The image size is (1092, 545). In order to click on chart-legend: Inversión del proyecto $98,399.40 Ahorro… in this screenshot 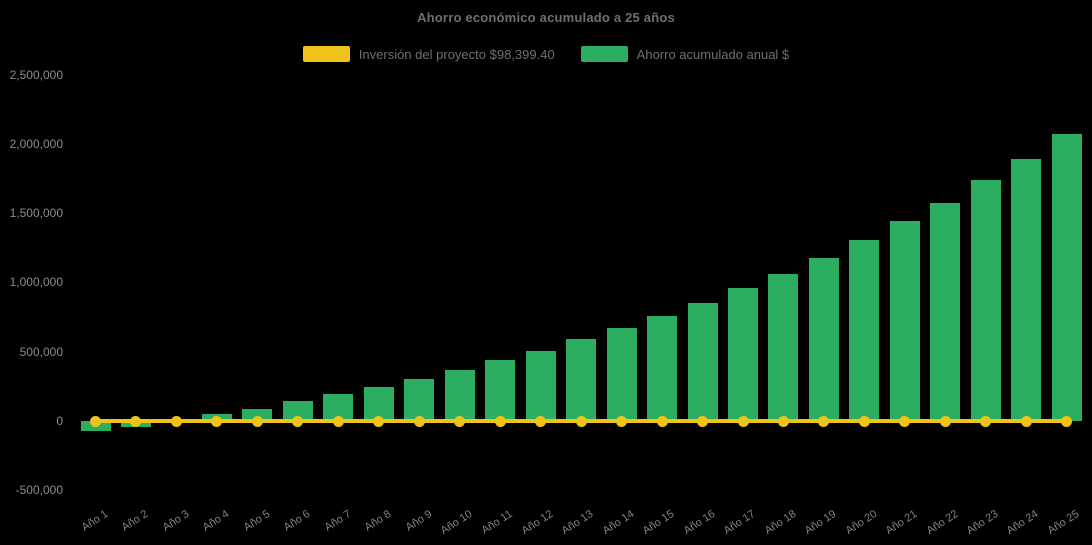, I will do `click(546, 54)`.